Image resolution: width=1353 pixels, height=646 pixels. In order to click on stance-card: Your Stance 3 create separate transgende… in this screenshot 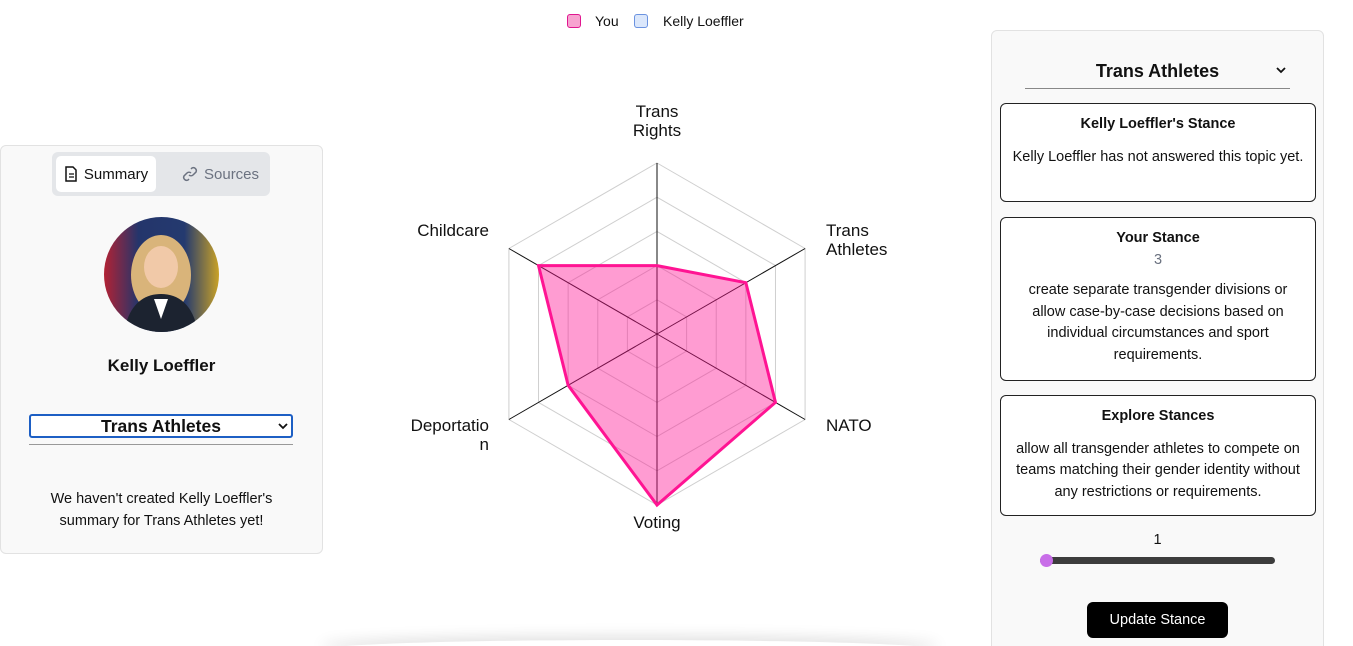, I will do `click(1158, 299)`.